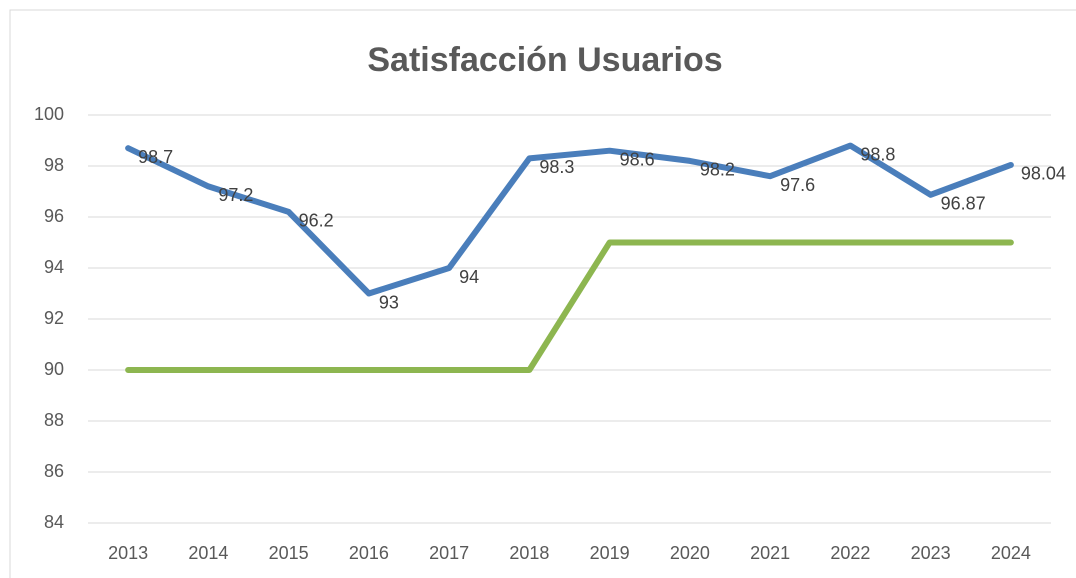 The height and width of the screenshot is (578, 1076). What do you see at coordinates (1043, 174) in the screenshot?
I see `data-label: 98.04` at bounding box center [1043, 174].